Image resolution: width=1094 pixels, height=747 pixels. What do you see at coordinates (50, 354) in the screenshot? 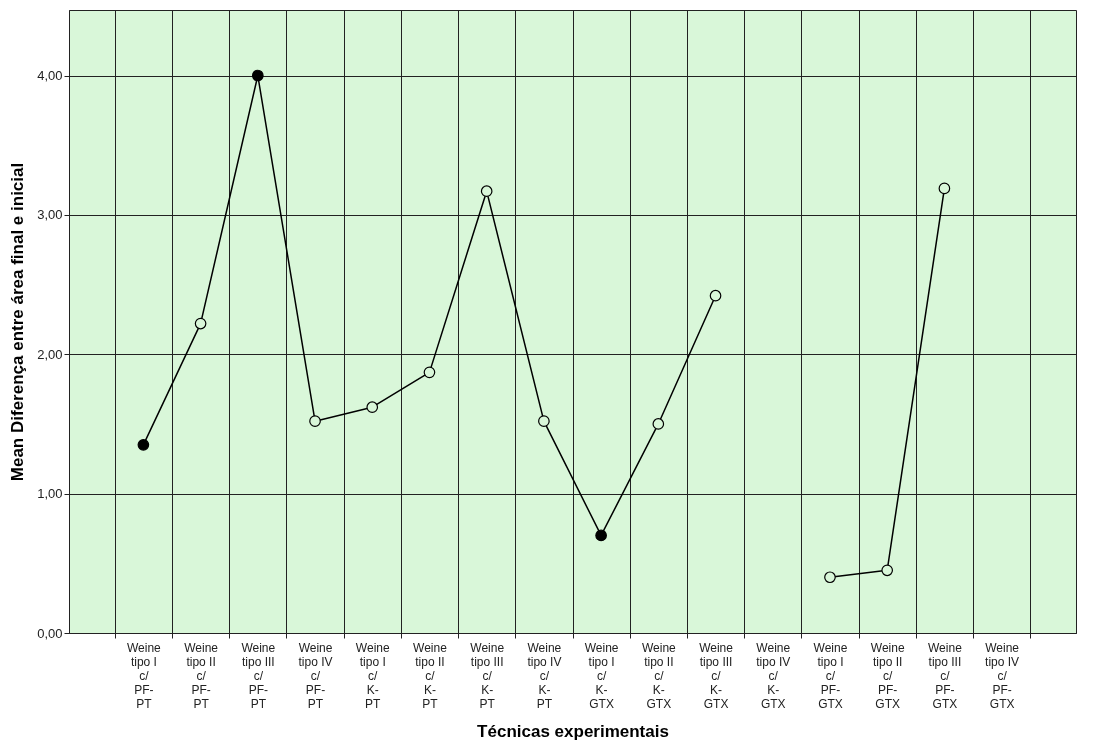
I see `y-tick-label: 2,00` at bounding box center [50, 354].